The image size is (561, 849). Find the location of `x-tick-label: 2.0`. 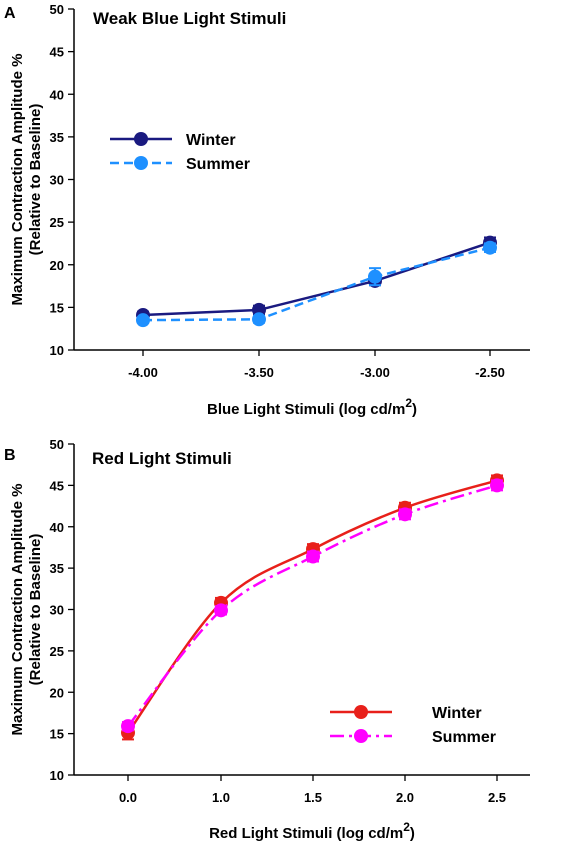

x-tick-label: 2.0 is located at coordinates (405, 797).